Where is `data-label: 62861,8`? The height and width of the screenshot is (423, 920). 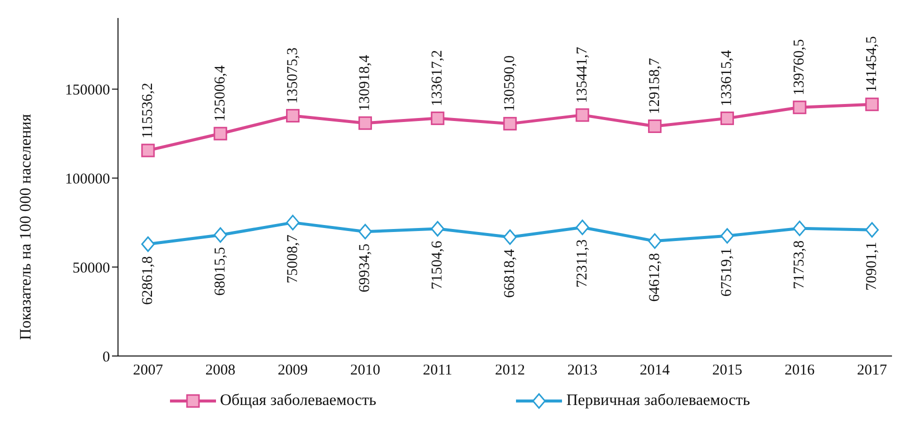 data-label: 62861,8 is located at coordinates (148, 280).